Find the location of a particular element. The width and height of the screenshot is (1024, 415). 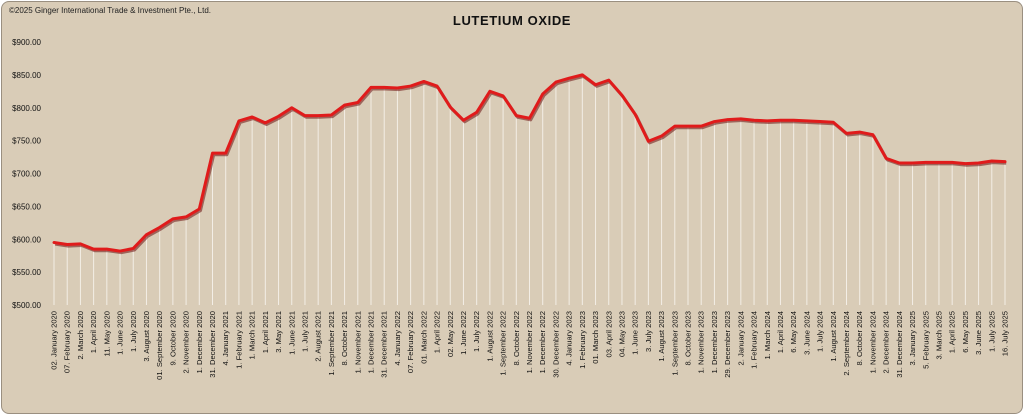

chart-title: LUTETIUM OXIDE is located at coordinates (512, 20).